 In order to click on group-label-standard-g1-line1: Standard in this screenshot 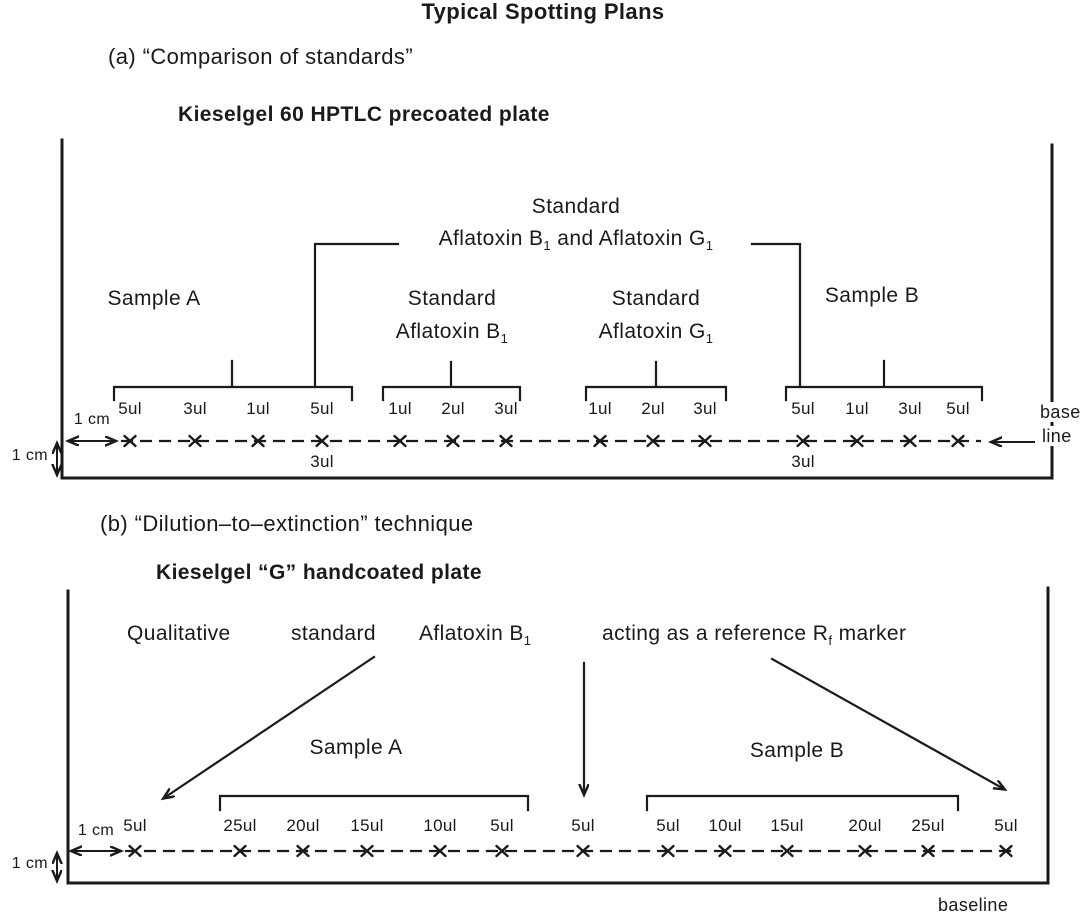, I will do `click(656, 298)`.